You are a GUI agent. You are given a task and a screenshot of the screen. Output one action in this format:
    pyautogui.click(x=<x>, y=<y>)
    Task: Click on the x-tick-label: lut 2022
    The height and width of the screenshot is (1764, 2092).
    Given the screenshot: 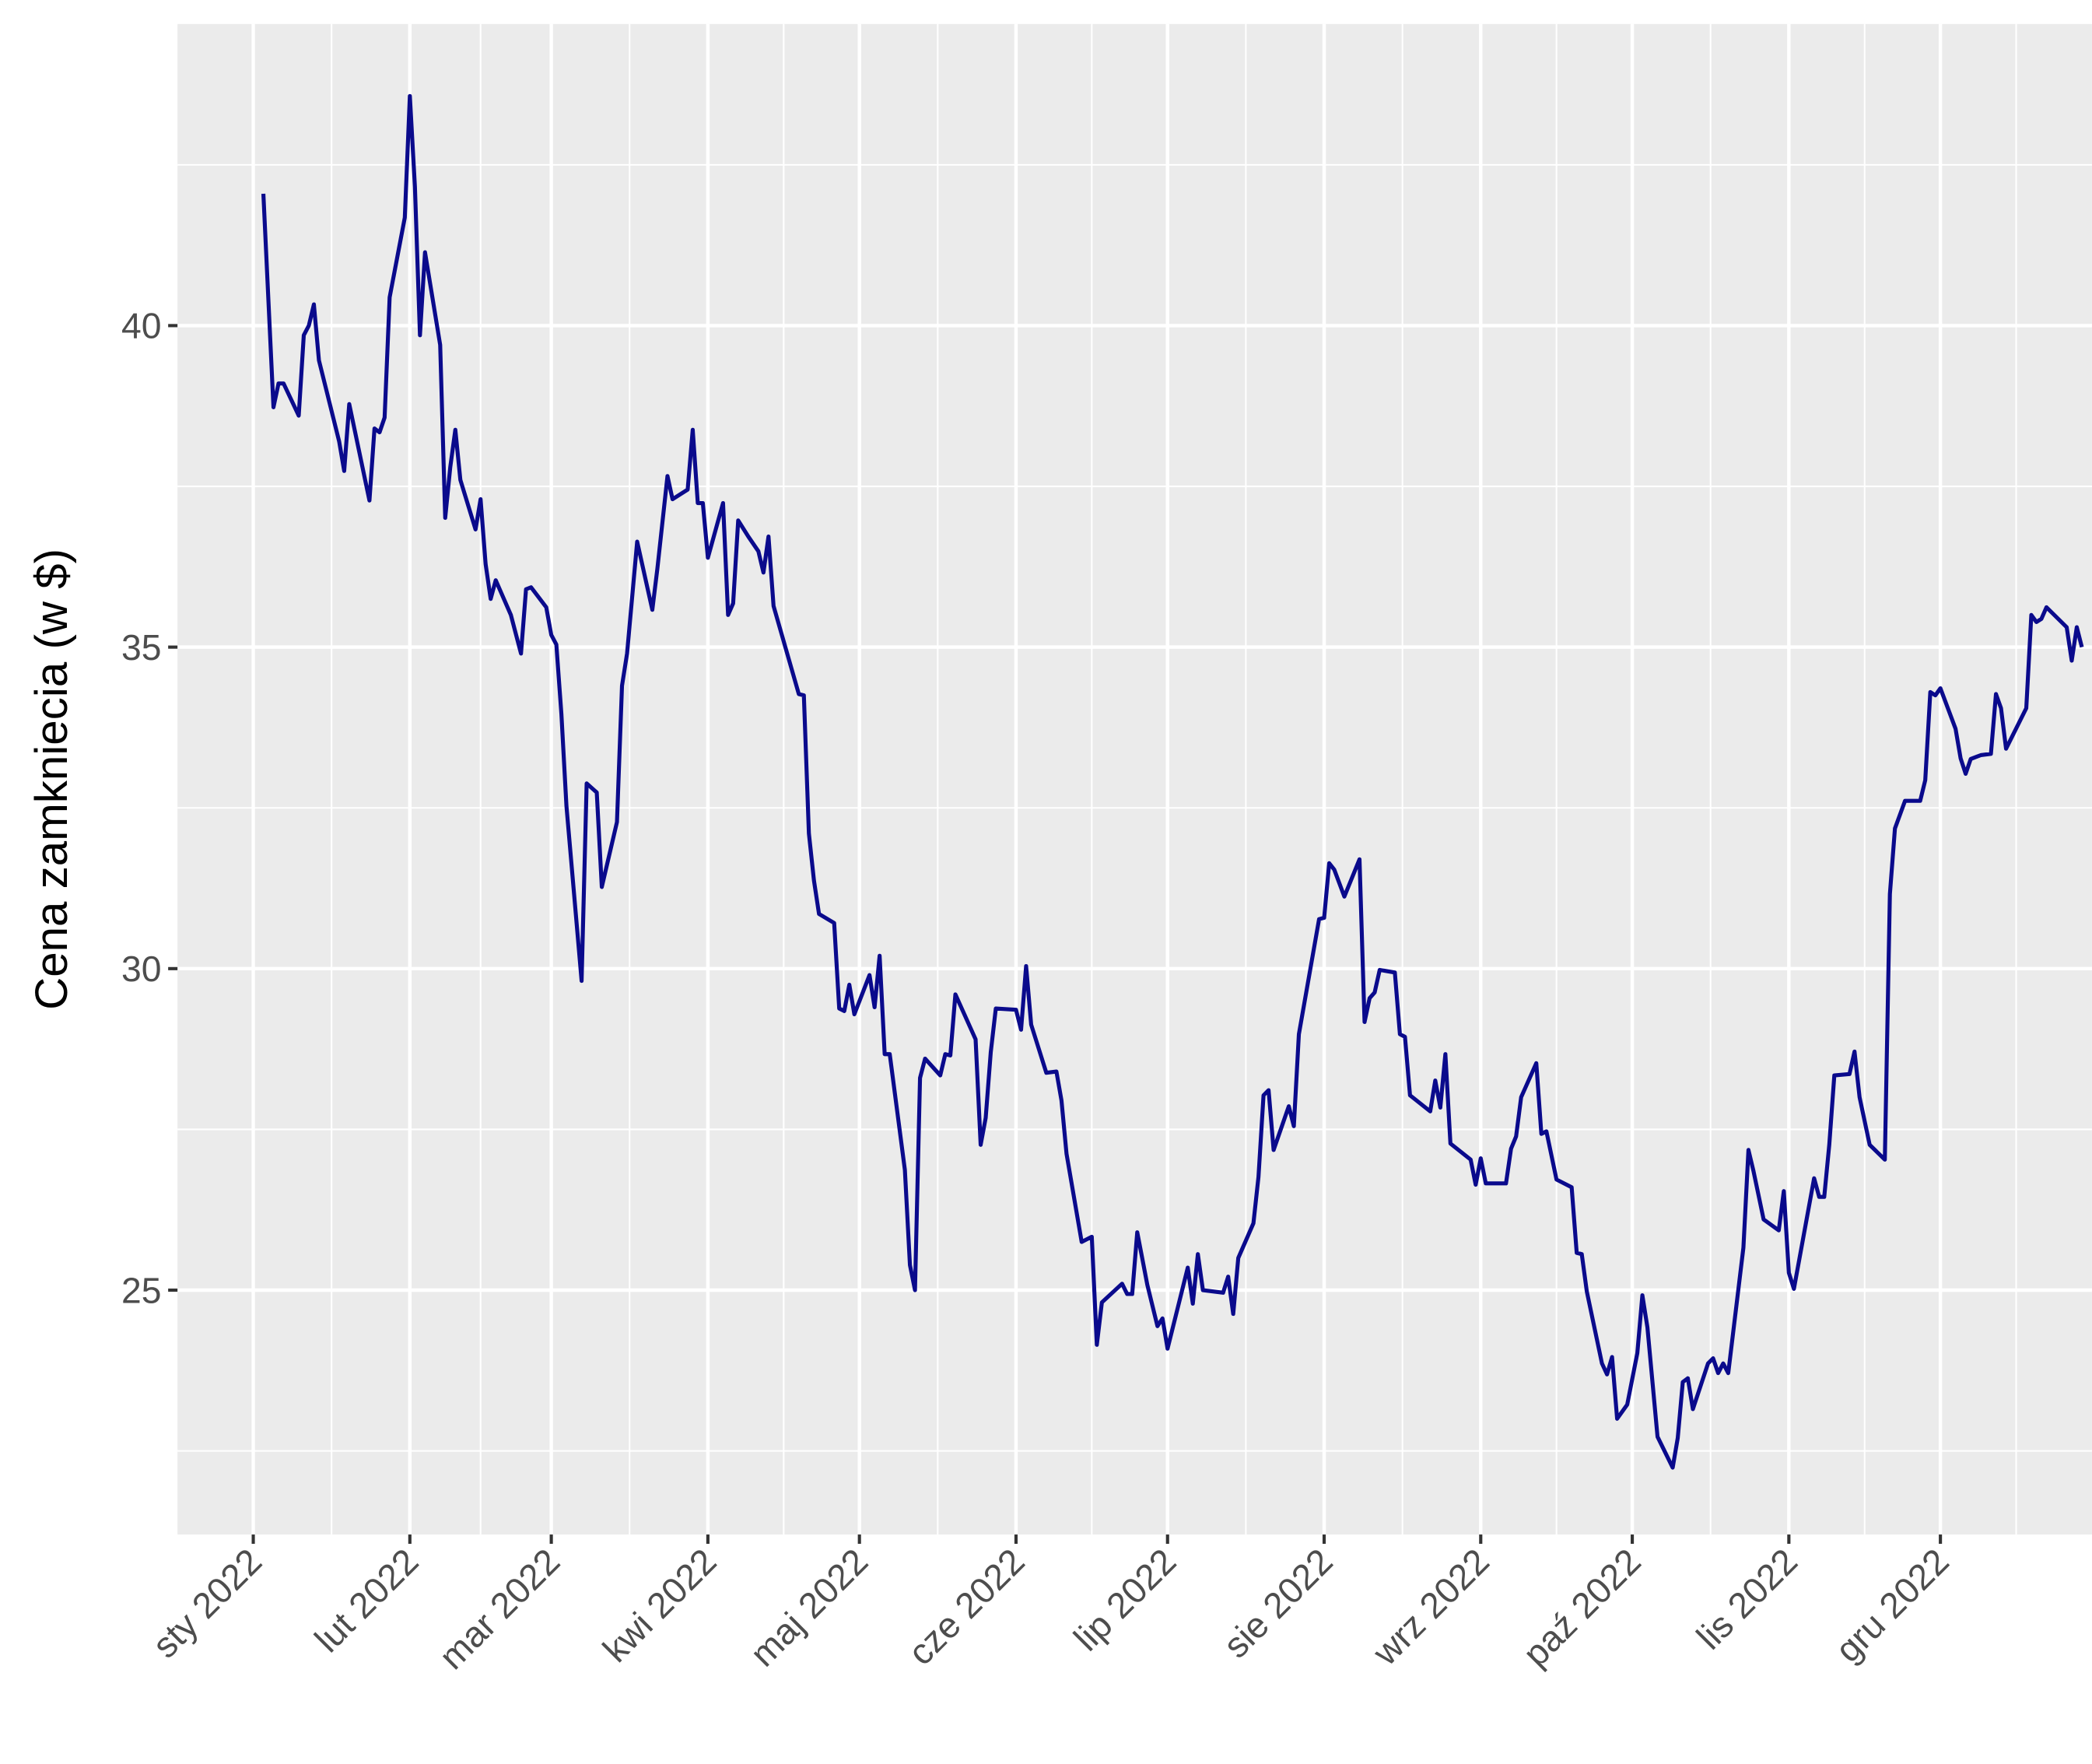 What is the action you would take?
    pyautogui.click(x=366, y=1600)
    